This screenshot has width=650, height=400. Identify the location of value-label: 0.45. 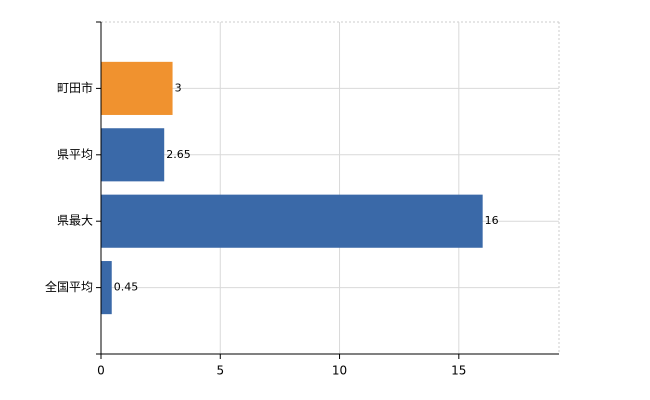
(126, 287).